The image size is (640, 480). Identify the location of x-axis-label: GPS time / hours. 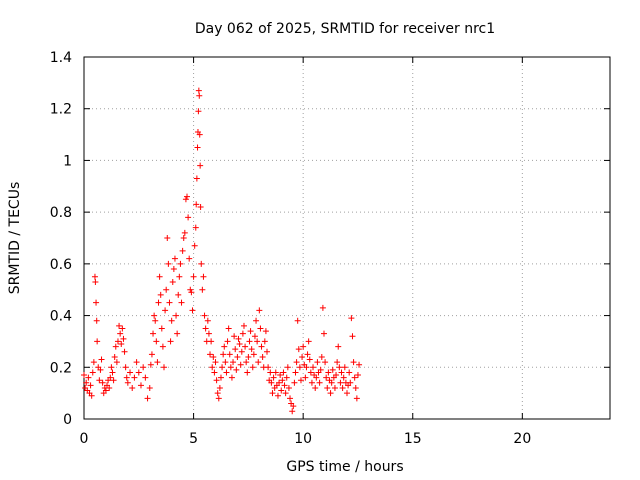
(344, 467).